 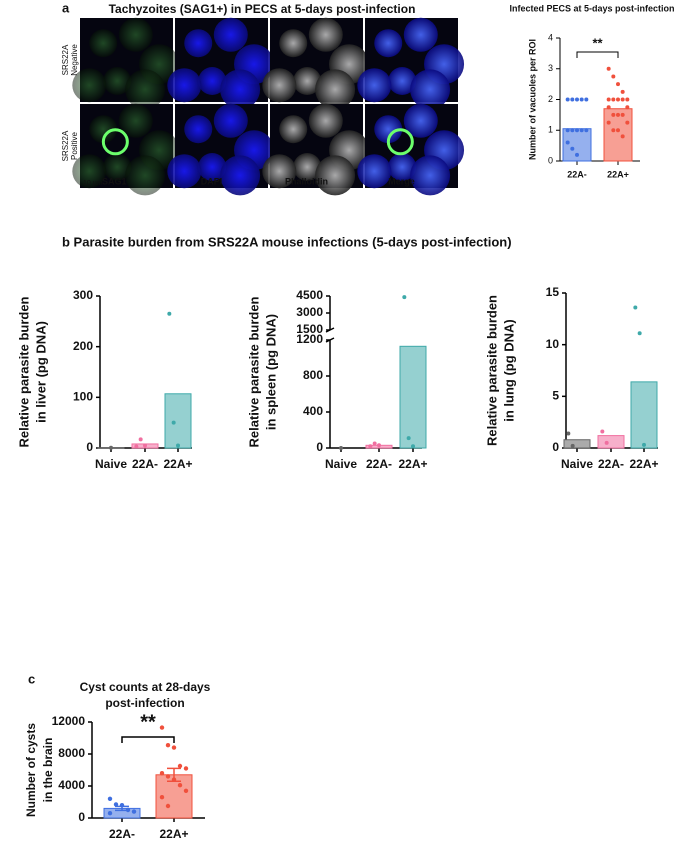 I want to click on chart-title: Infected PECS at 5-days post-infection, so click(x=591, y=8).